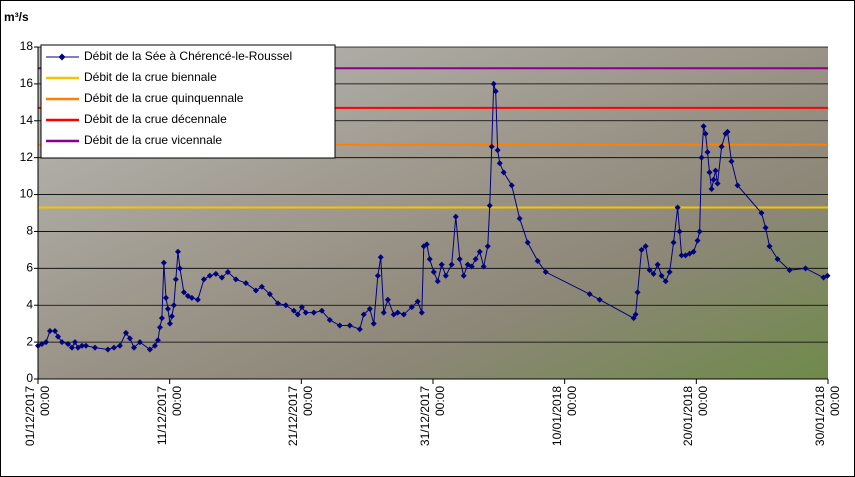 This screenshot has height=477, width=855. I want to click on y-tick-label: 2, so click(29, 341).